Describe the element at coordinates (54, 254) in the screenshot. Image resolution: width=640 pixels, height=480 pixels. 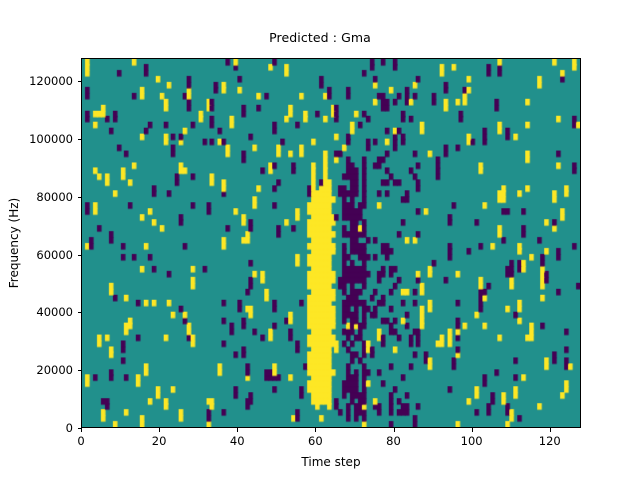
I see `y-tick-label: 60000` at that location.